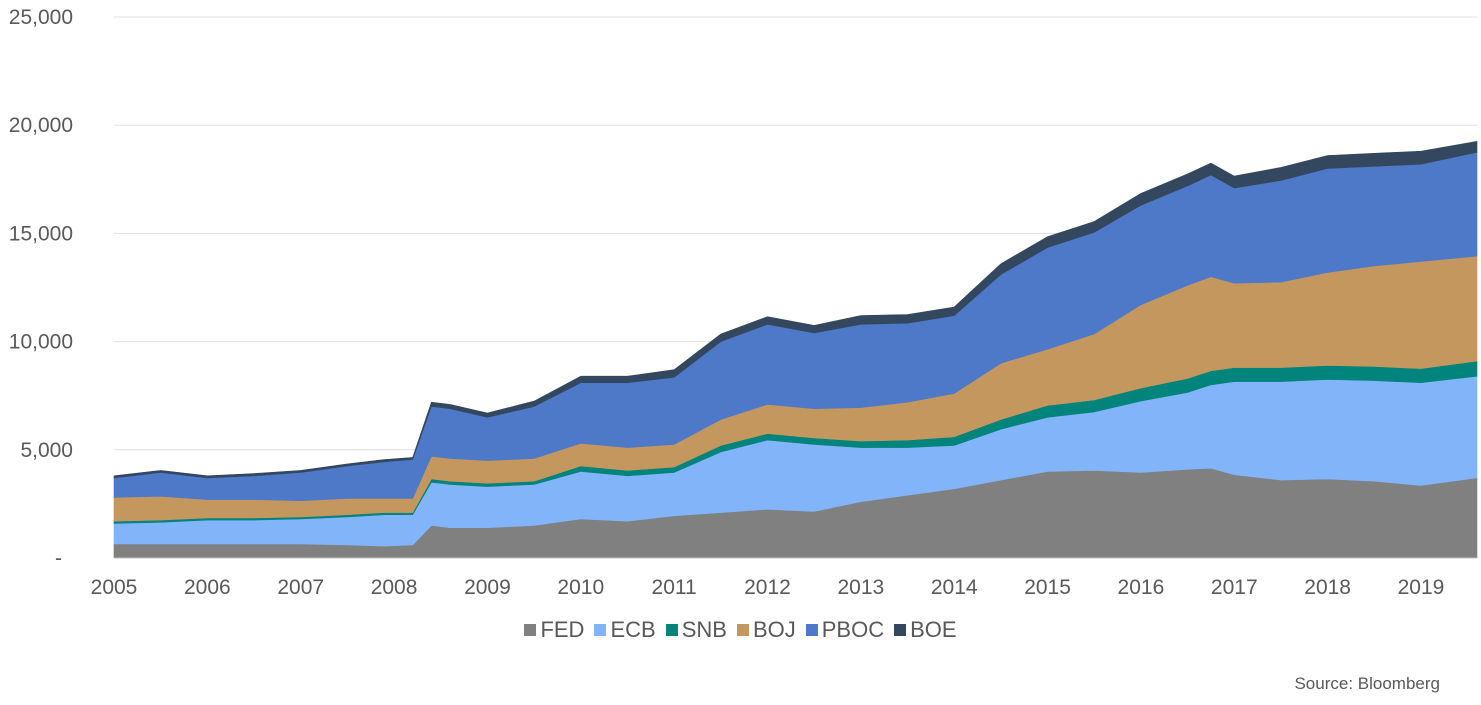  What do you see at coordinates (562, 629) in the screenshot?
I see `legend-label: FED` at bounding box center [562, 629].